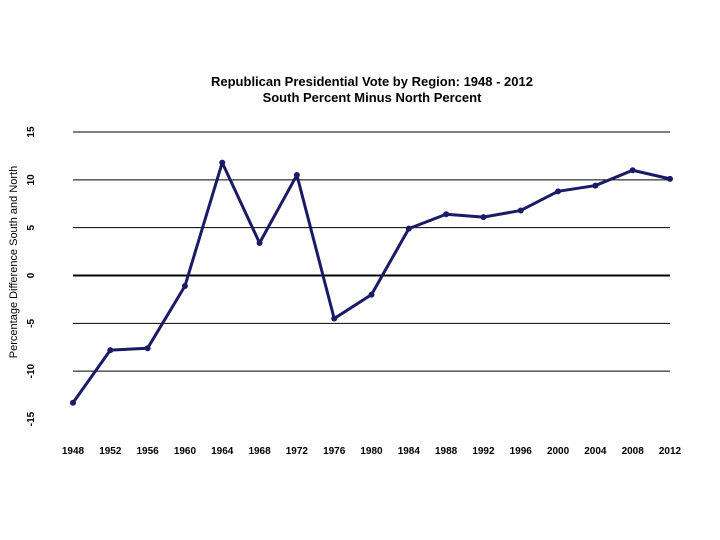  I want to click on y-tick-labels: -15 -10 -5 0 5 10 15, so click(31, 276).